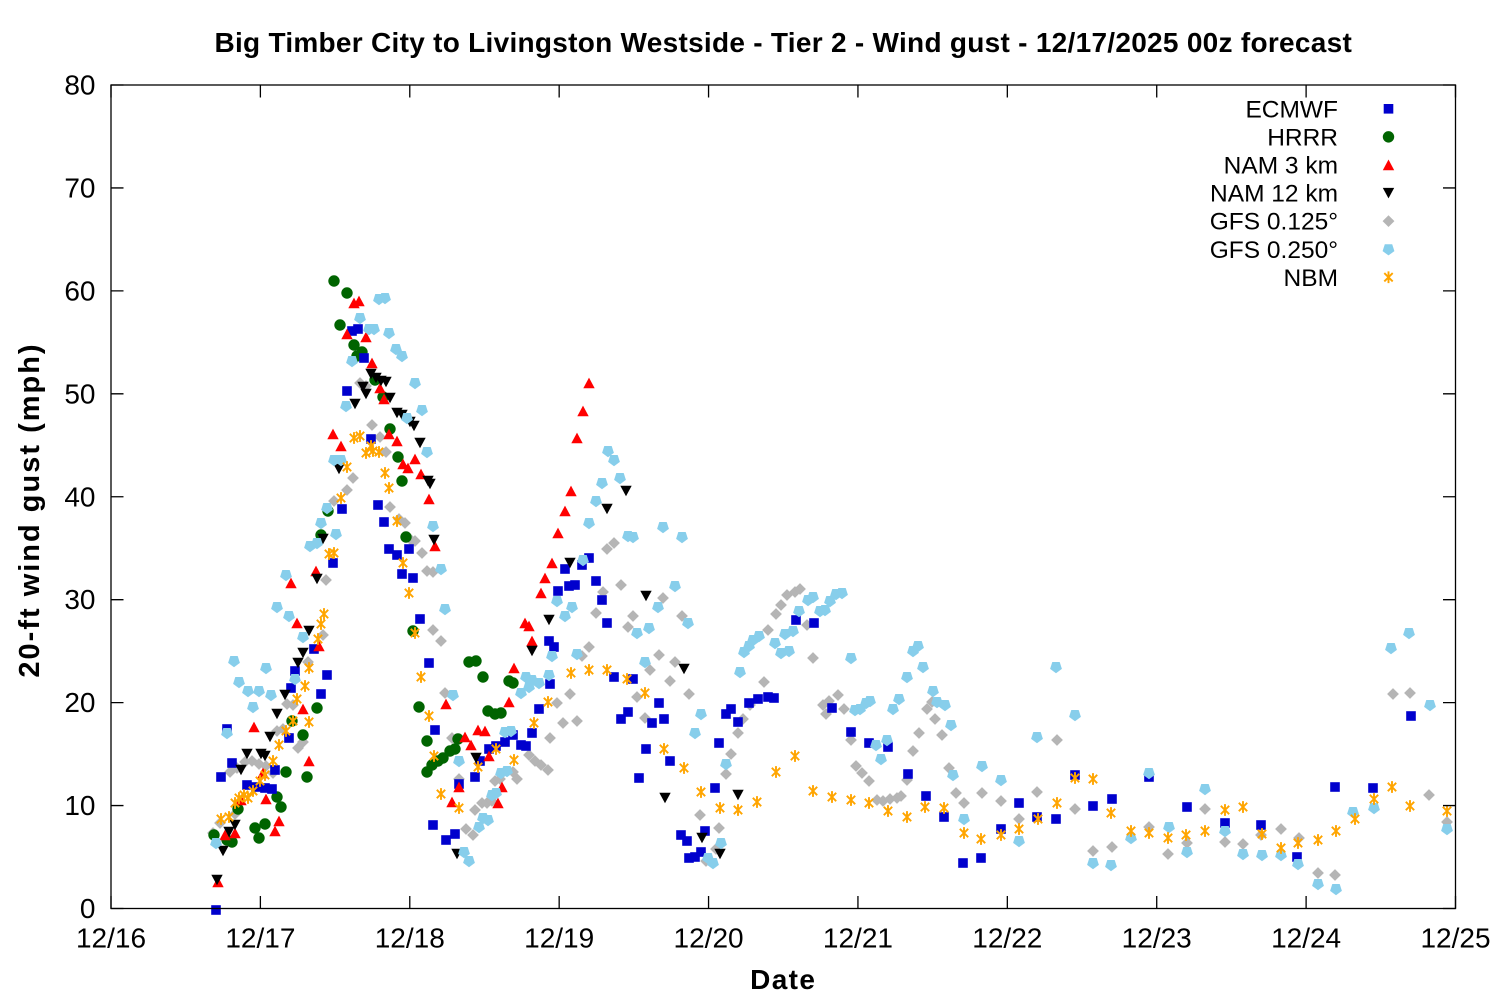 The width and height of the screenshot is (1500, 1000). What do you see at coordinates (410, 938) in the screenshot?
I see `svg-text: 12/18` at bounding box center [410, 938].